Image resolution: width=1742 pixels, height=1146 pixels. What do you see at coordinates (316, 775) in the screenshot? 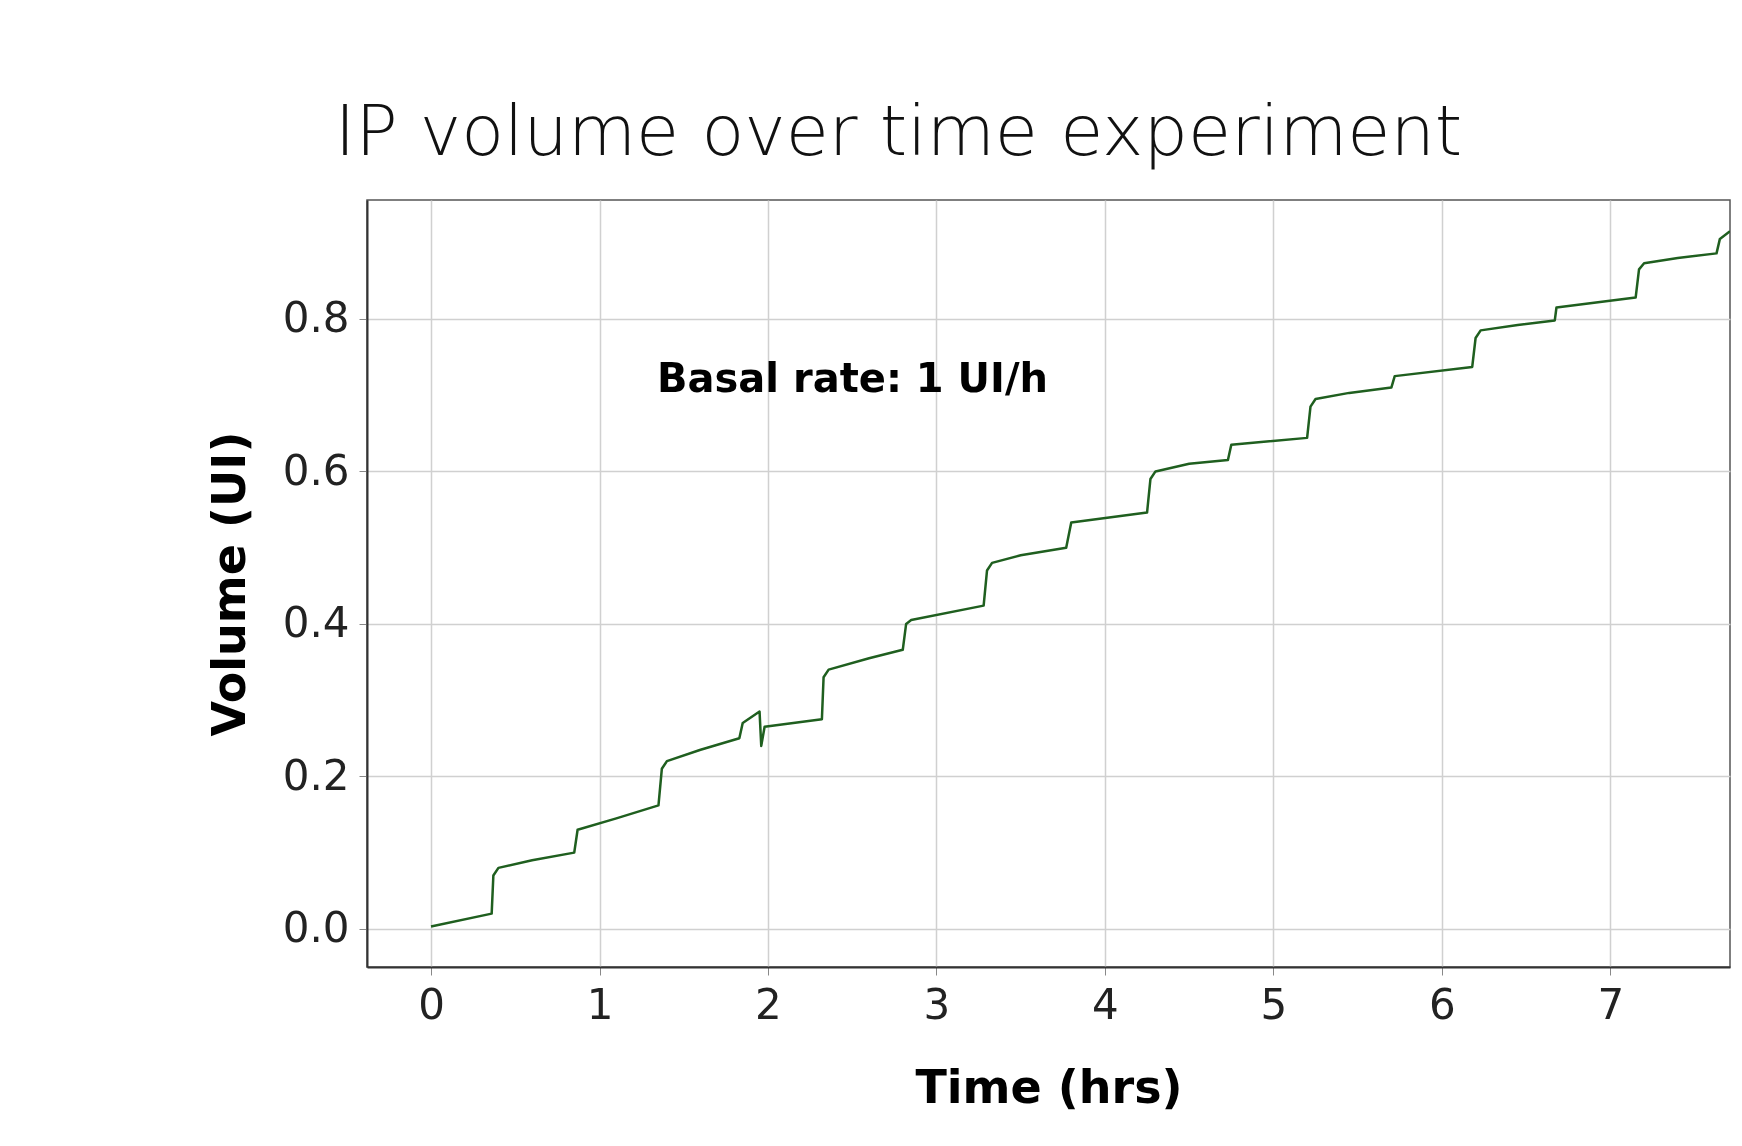
I see `y-tick-label: 0.2` at bounding box center [316, 775].